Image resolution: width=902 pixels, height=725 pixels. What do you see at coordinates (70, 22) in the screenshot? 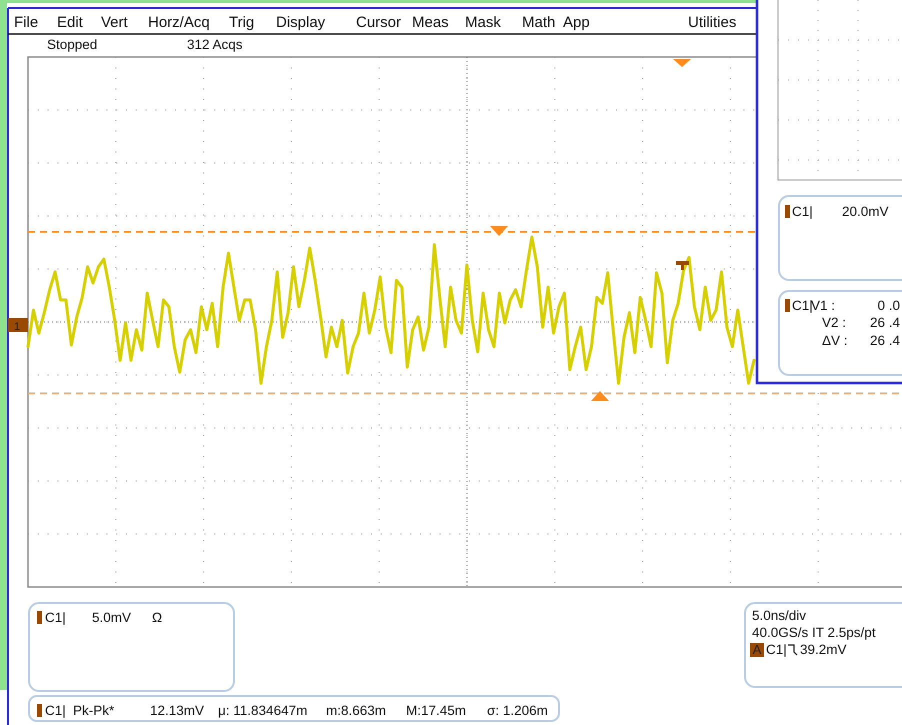
I see `text: Edit` at bounding box center [70, 22].